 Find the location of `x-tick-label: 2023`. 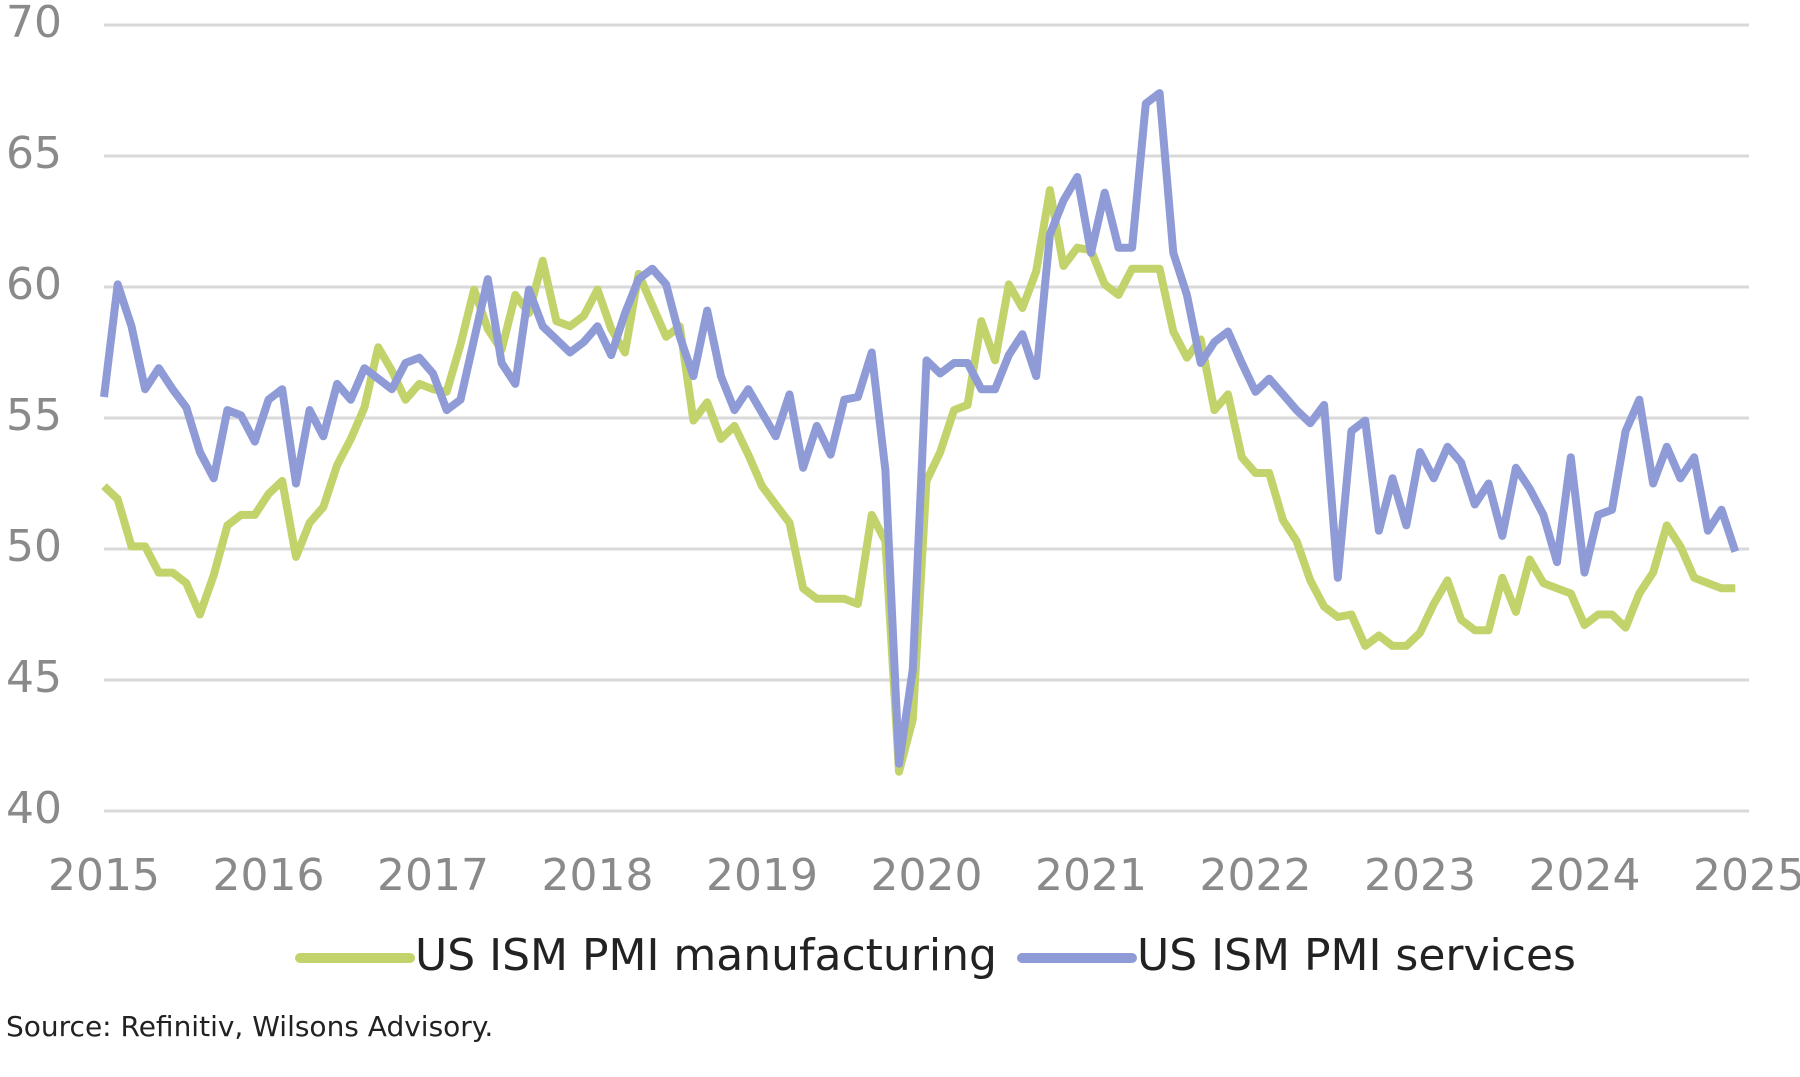

x-tick-label: 2023 is located at coordinates (1420, 875).